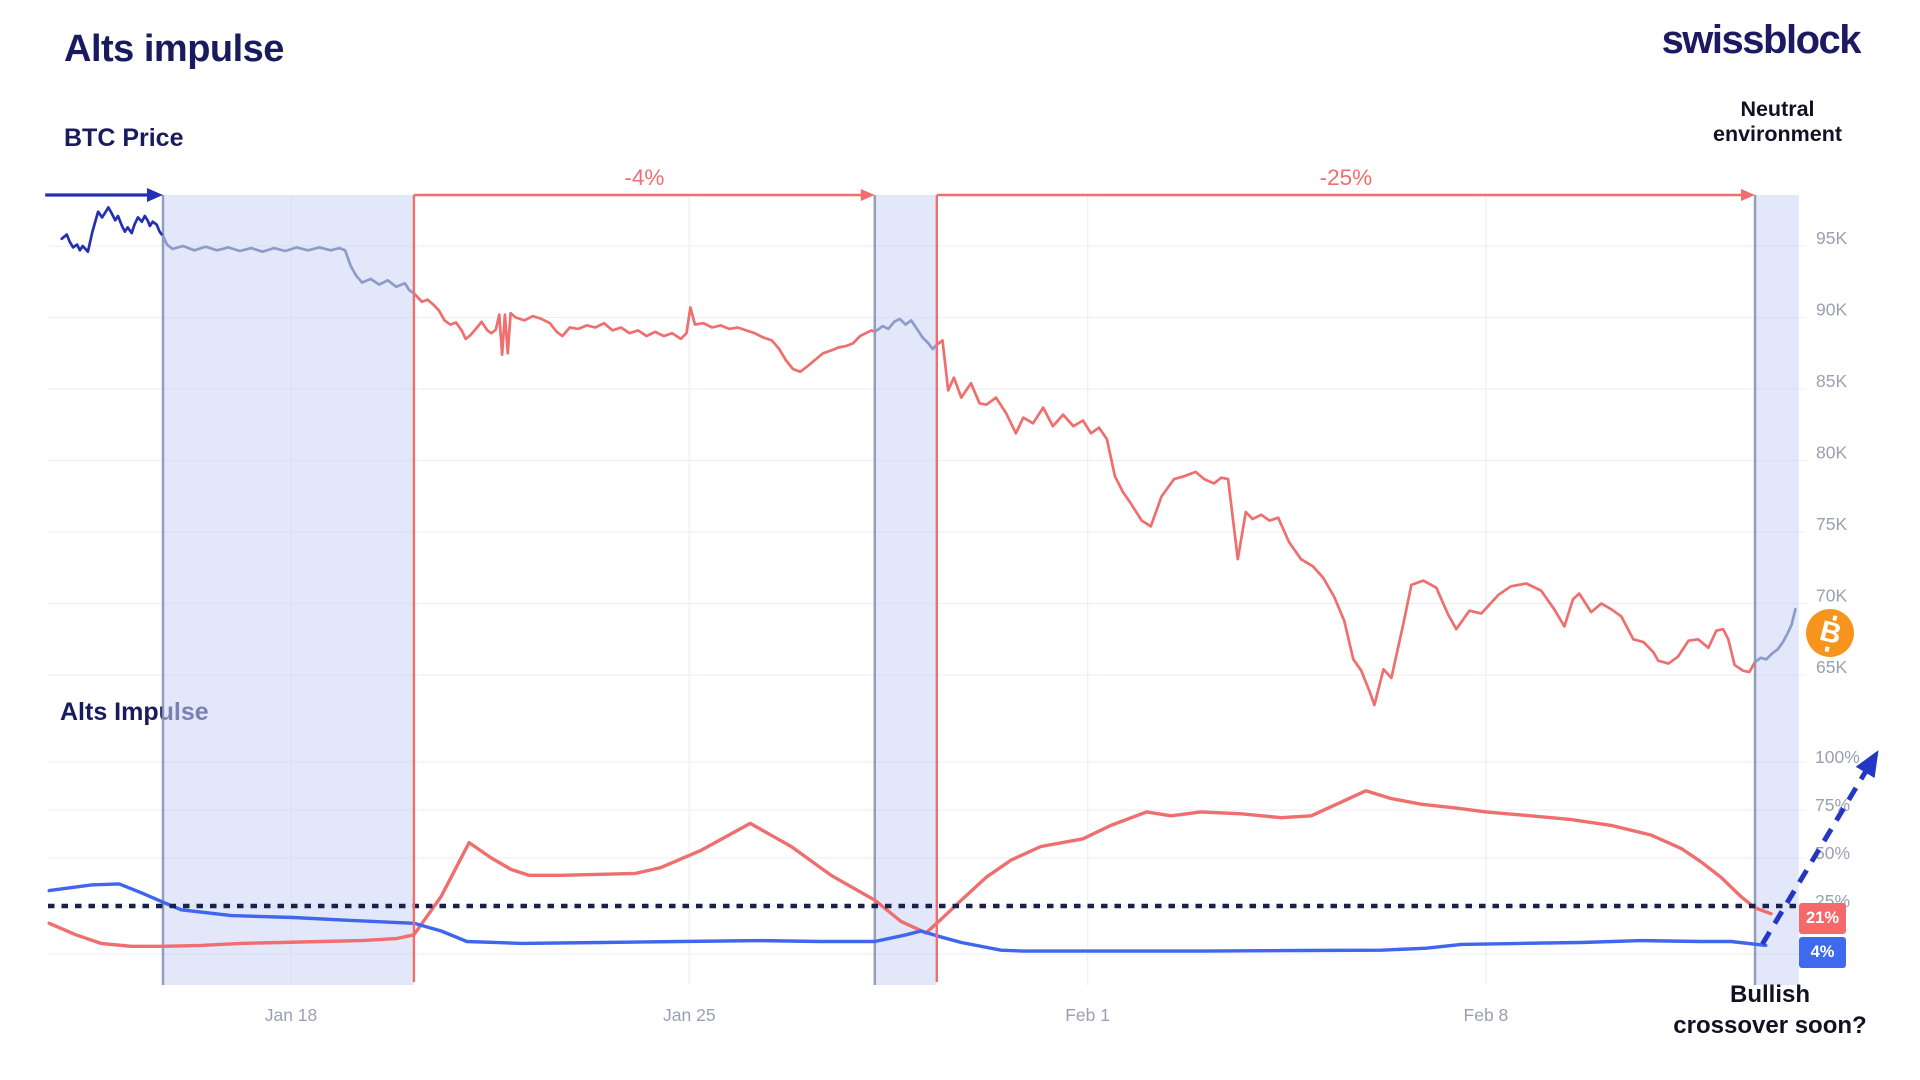  I want to click on btc-price-drop-4pct, so click(644, 332).